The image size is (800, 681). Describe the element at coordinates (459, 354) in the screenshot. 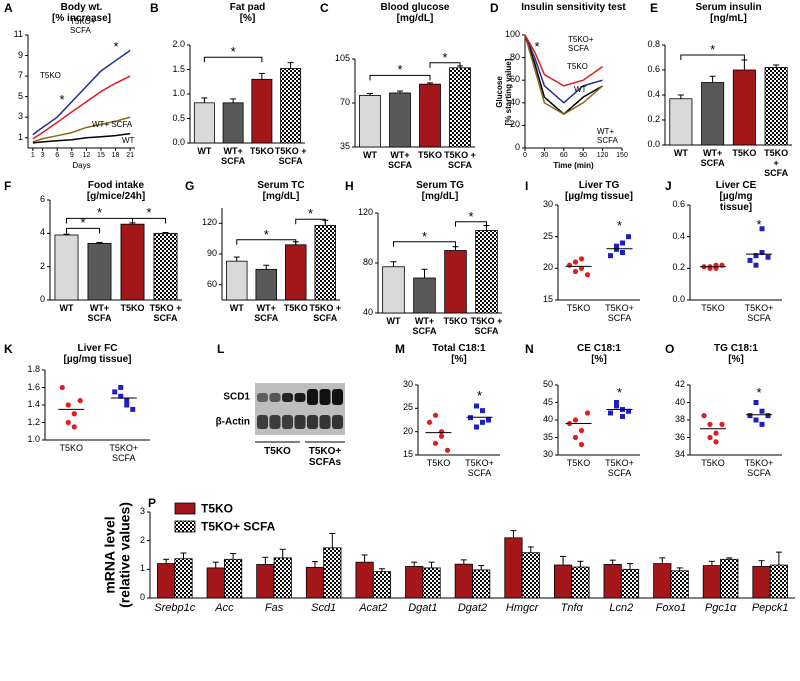

I see `panel-title: Total C18:1 [%]` at that location.